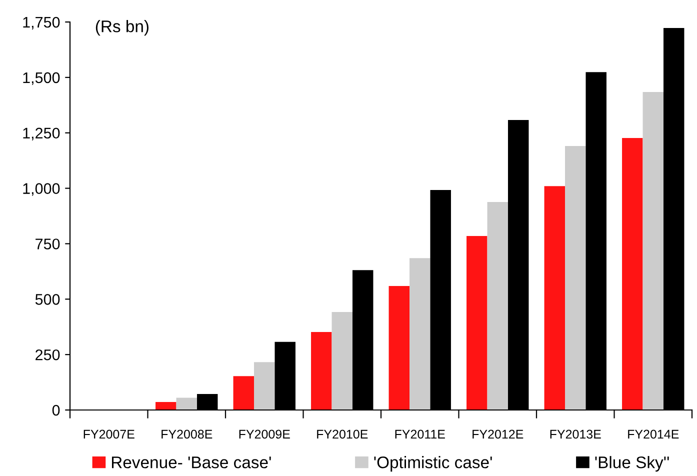  Describe the element at coordinates (498, 434) in the screenshot. I see `x-tick-label: FY2012E` at that location.